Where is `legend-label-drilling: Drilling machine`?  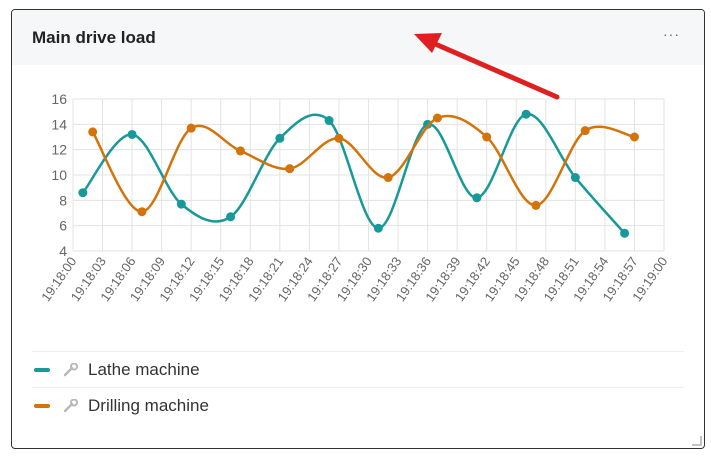 legend-label-drilling: Drilling machine is located at coordinates (148, 405).